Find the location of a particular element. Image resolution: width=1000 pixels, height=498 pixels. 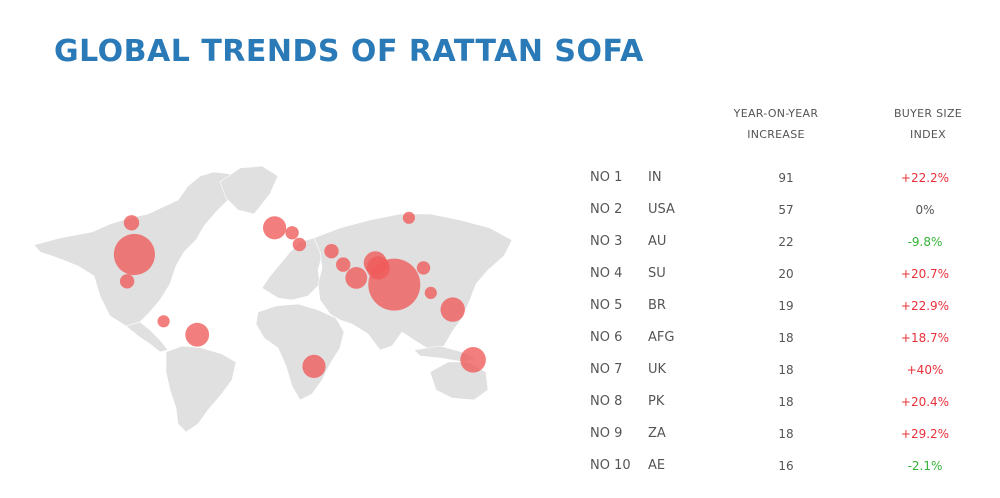

table-row: NO 6 AFG 18 +18.7% is located at coordinates (790, 338).